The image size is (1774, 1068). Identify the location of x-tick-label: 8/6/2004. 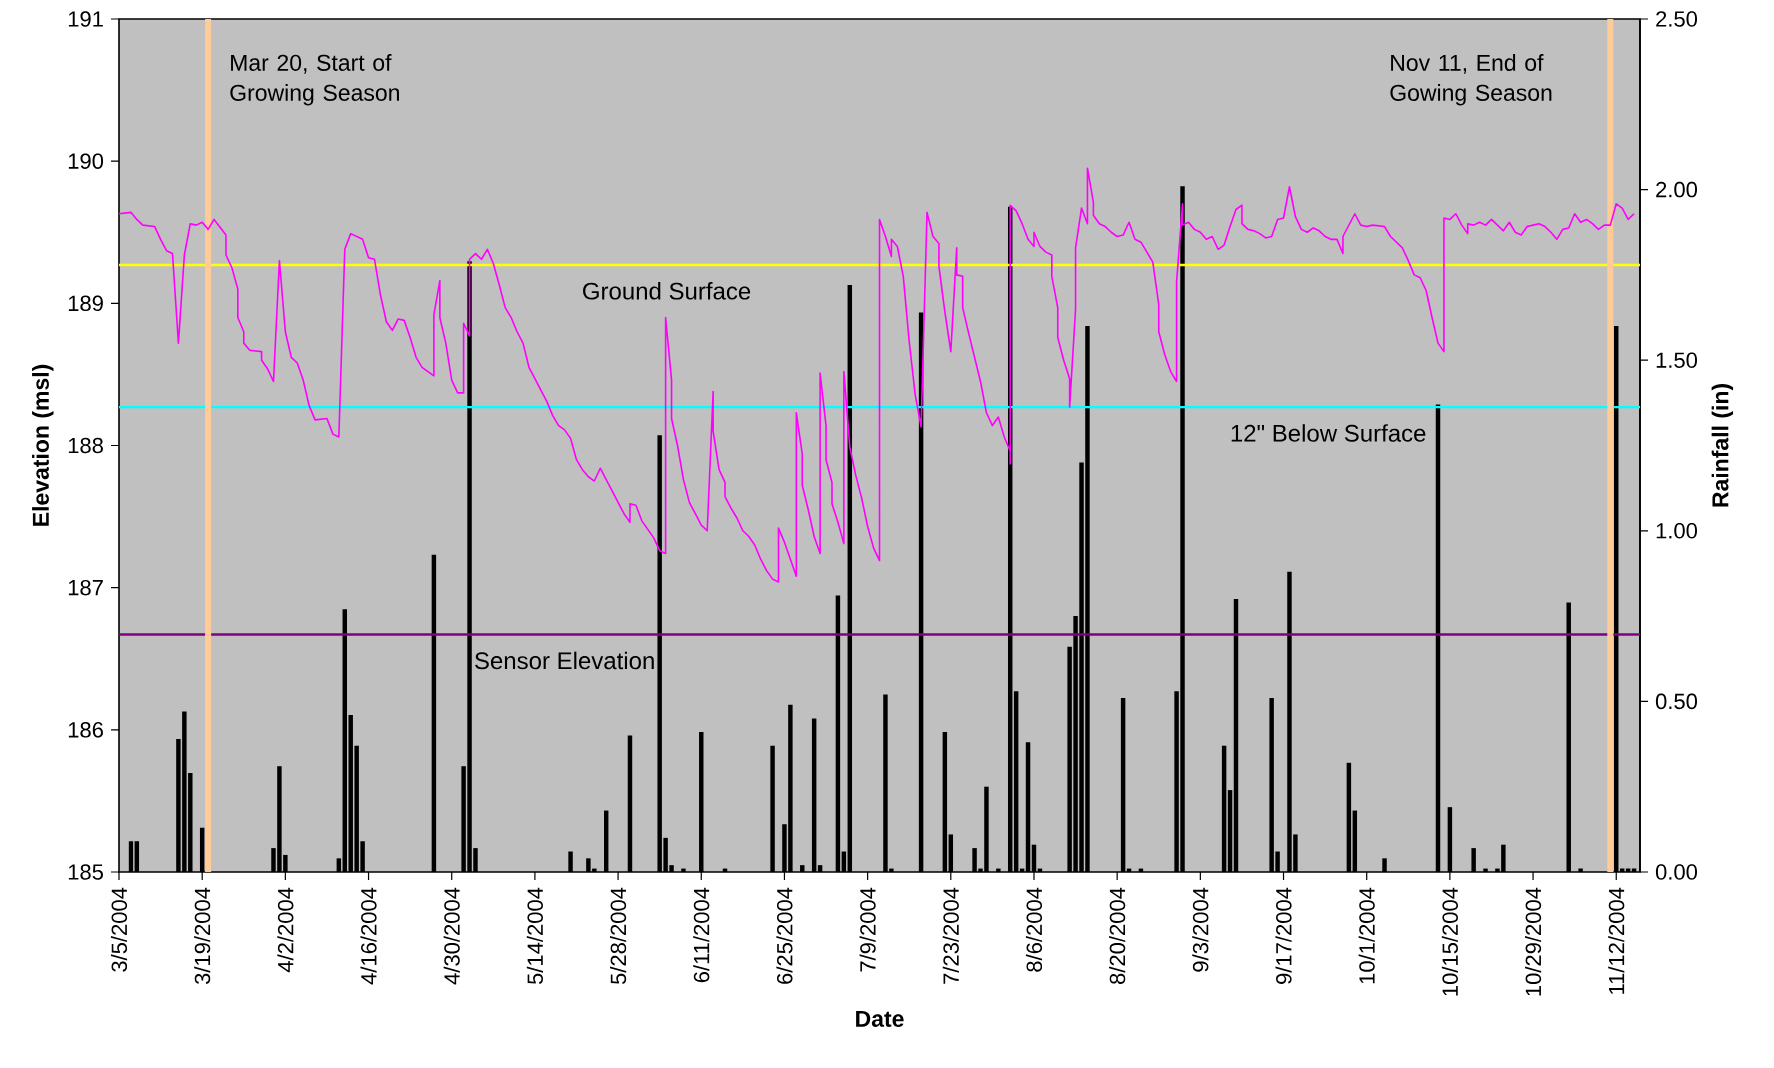
(1034, 929).